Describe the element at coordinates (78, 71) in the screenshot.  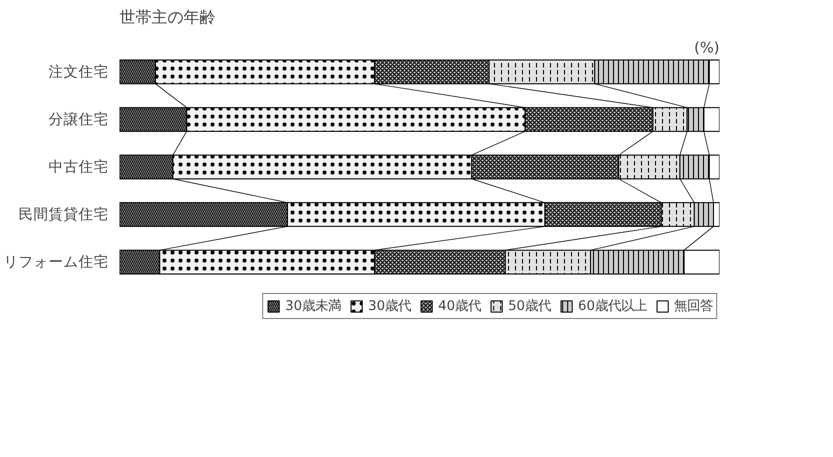
I see `y-tick-label: 注文住宅` at that location.